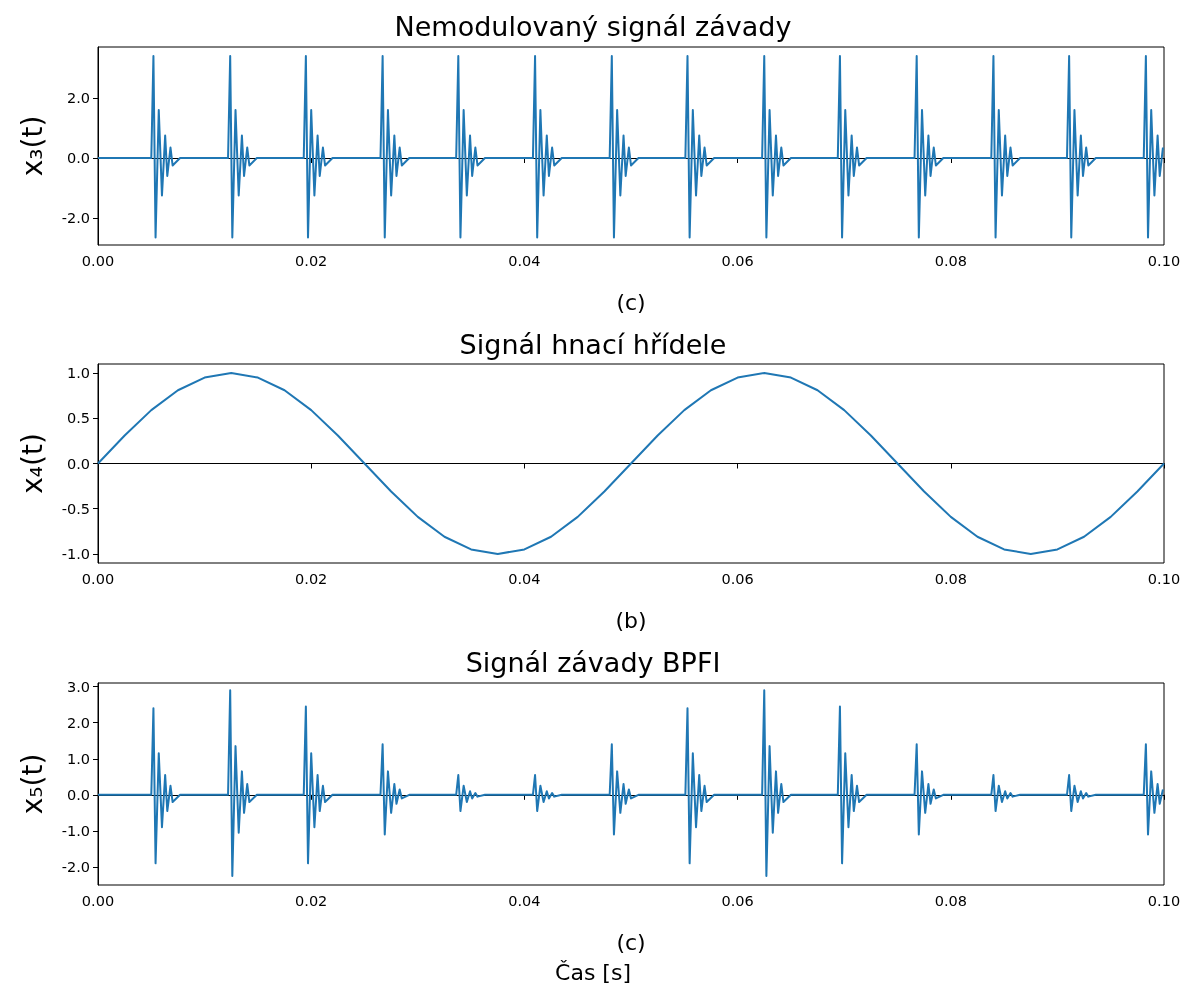 Image resolution: width=1186 pixels, height=985 pixels. Describe the element at coordinates (32, 463) in the screenshot. I see `y-axis-title: x₄(t)` at that location.